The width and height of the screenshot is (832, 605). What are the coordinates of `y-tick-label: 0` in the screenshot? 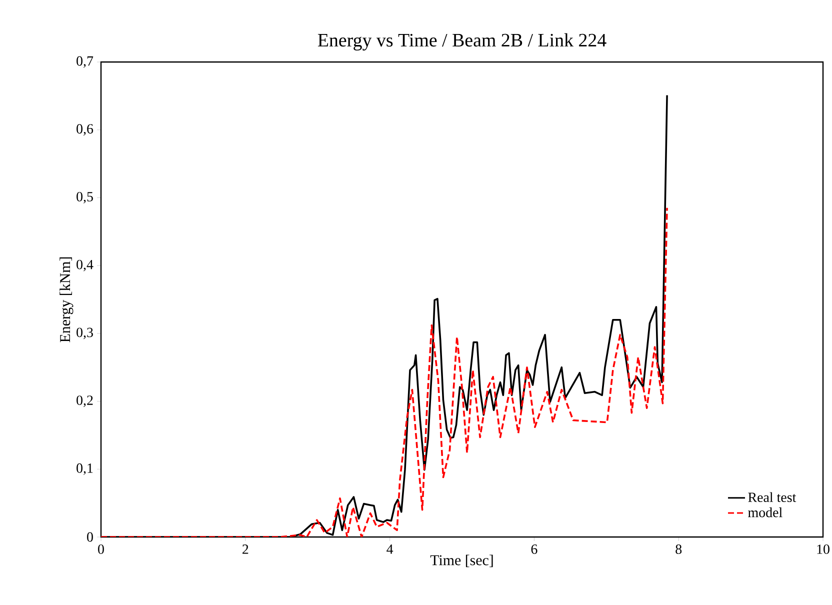 It's located at (90, 537).